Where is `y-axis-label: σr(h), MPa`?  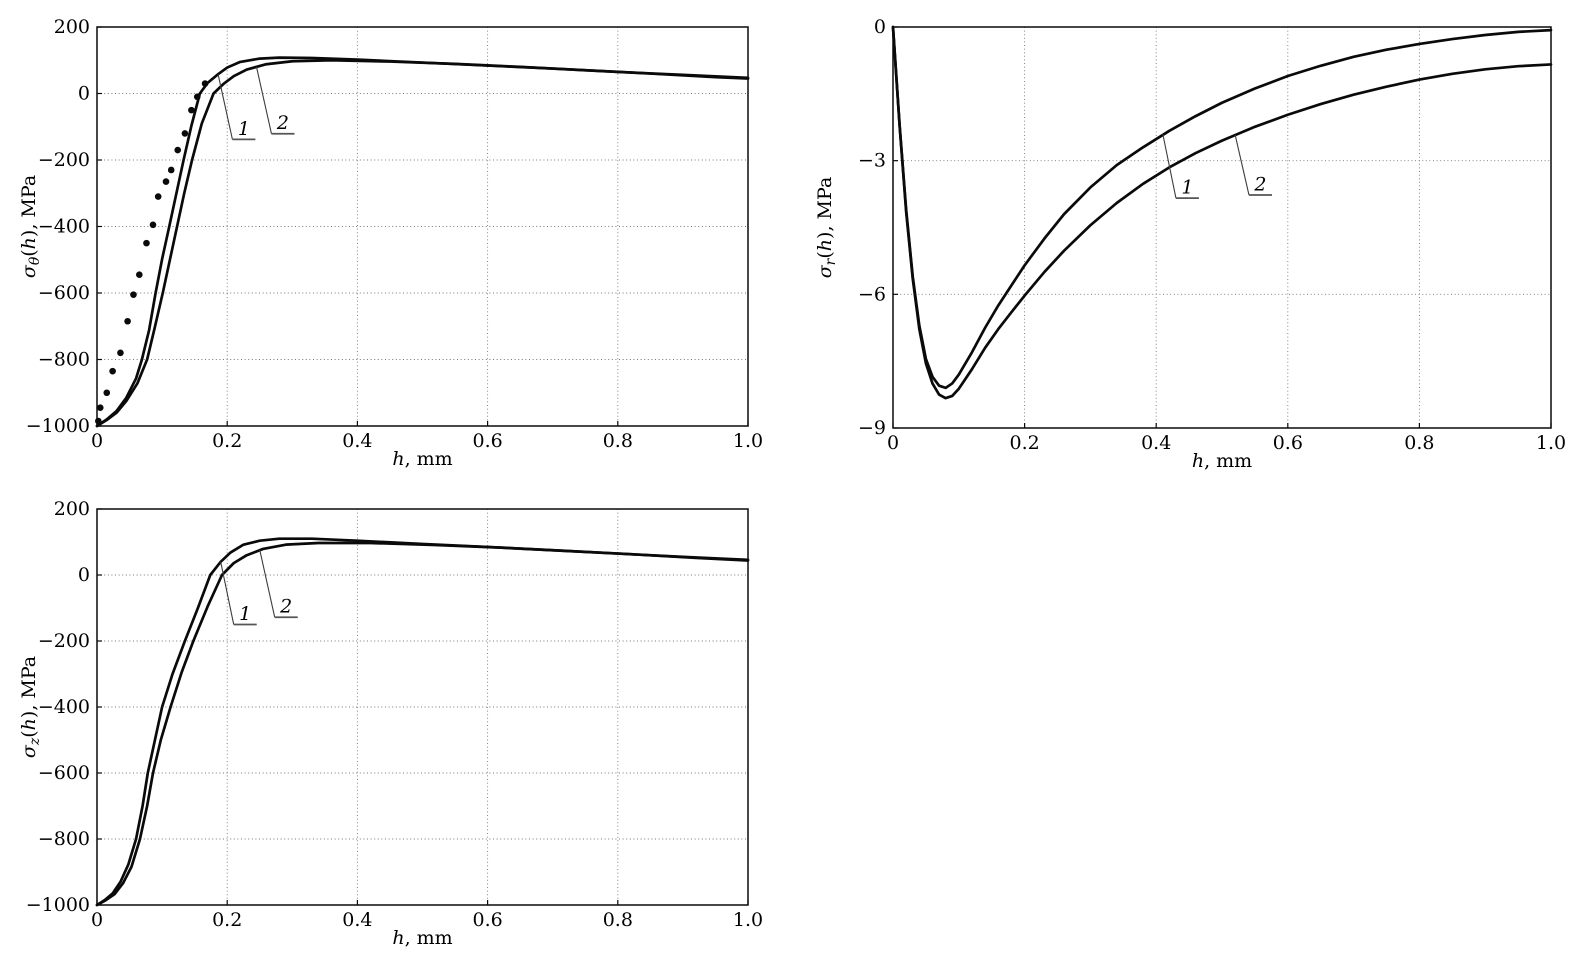
y-axis-label: σr(h), MPa is located at coordinates (826, 228).